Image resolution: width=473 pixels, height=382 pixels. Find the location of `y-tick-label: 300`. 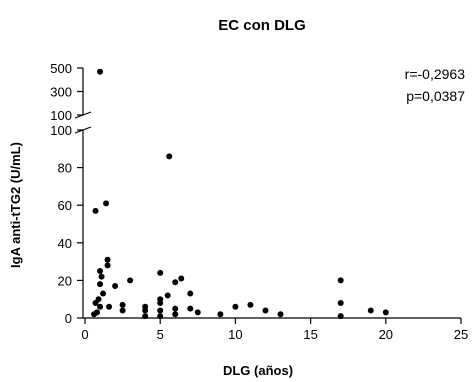

y-tick-label: 300 is located at coordinates (61, 92).